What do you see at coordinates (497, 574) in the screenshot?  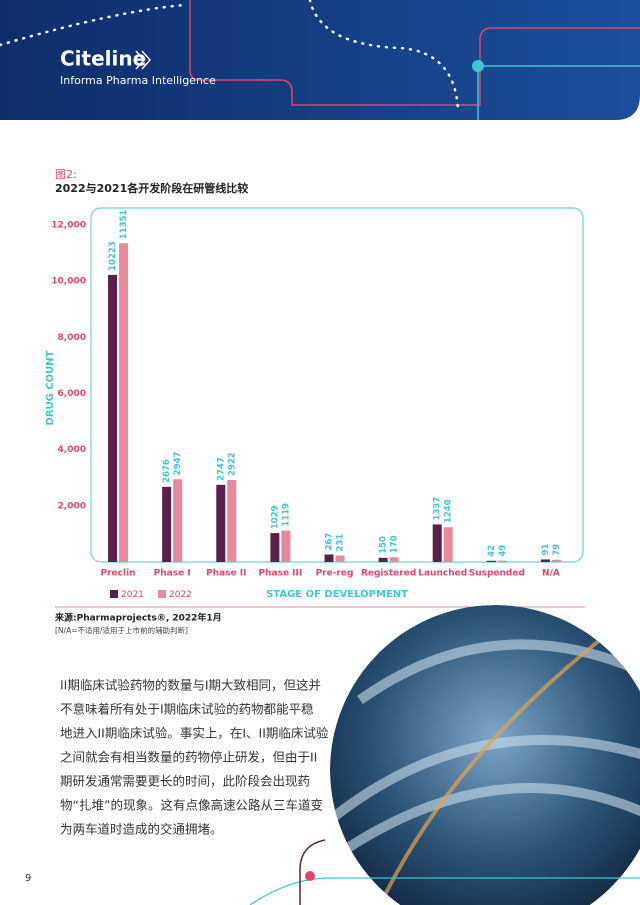 I see `x-tick-label: Suspended` at bounding box center [497, 574].